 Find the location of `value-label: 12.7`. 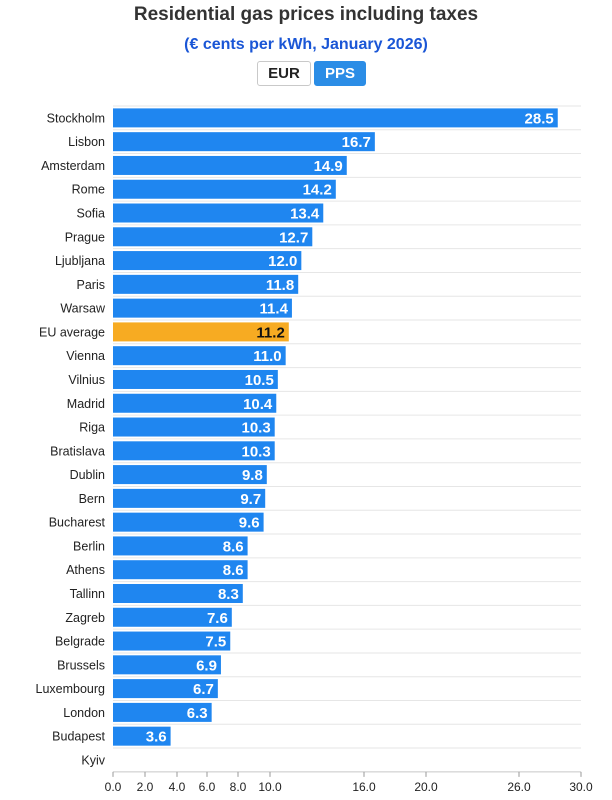

value-label: 12.7 is located at coordinates (293, 237).